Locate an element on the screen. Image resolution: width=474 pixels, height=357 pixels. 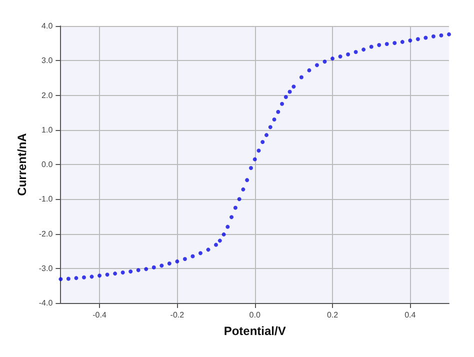
y-tick-label: -1.0 is located at coordinates (46, 199).